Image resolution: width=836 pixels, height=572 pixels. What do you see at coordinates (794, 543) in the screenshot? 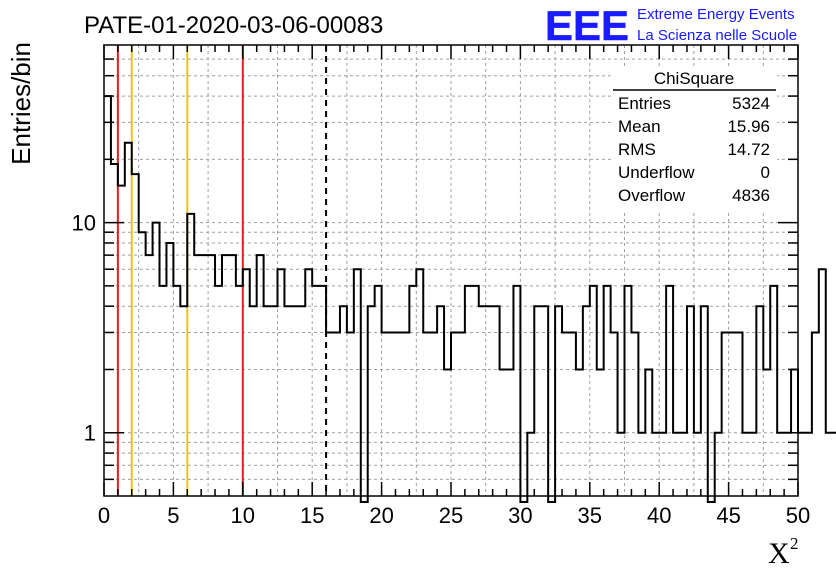
I see `x-axis-label-superscript: 2` at bounding box center [794, 543].